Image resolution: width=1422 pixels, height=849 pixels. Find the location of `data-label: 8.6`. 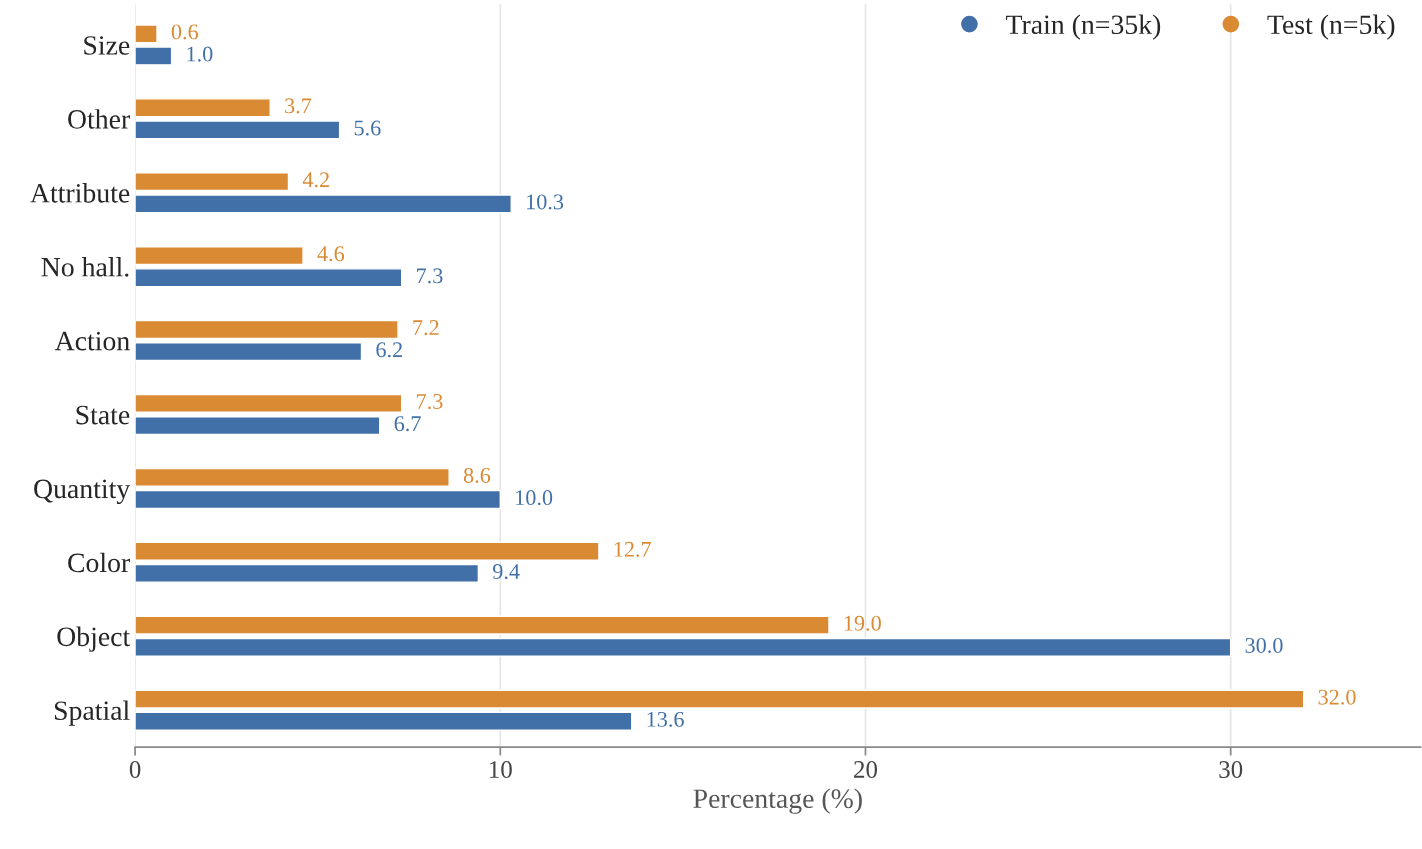

data-label: 8.6 is located at coordinates (477, 475).